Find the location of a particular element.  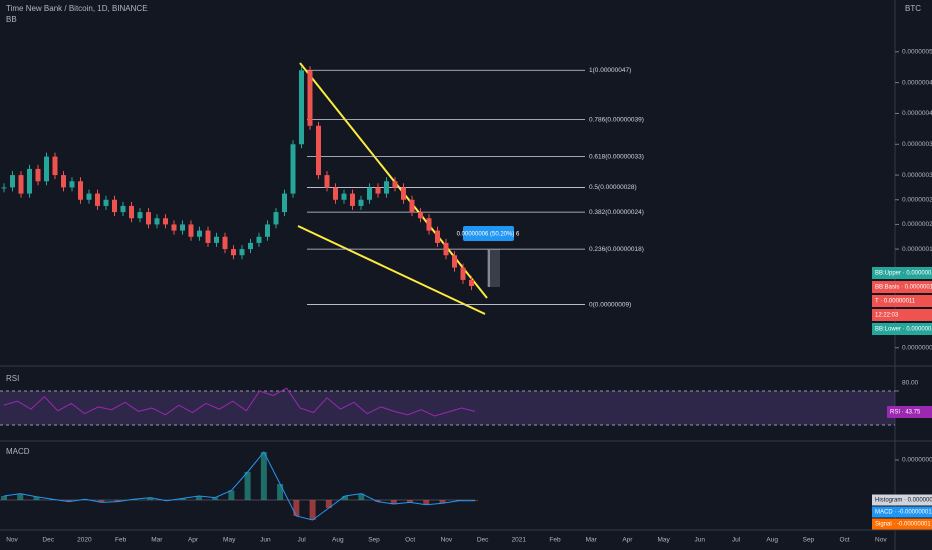

macd-badge-text: MACD · -0.00000001 is located at coordinates (903, 513).